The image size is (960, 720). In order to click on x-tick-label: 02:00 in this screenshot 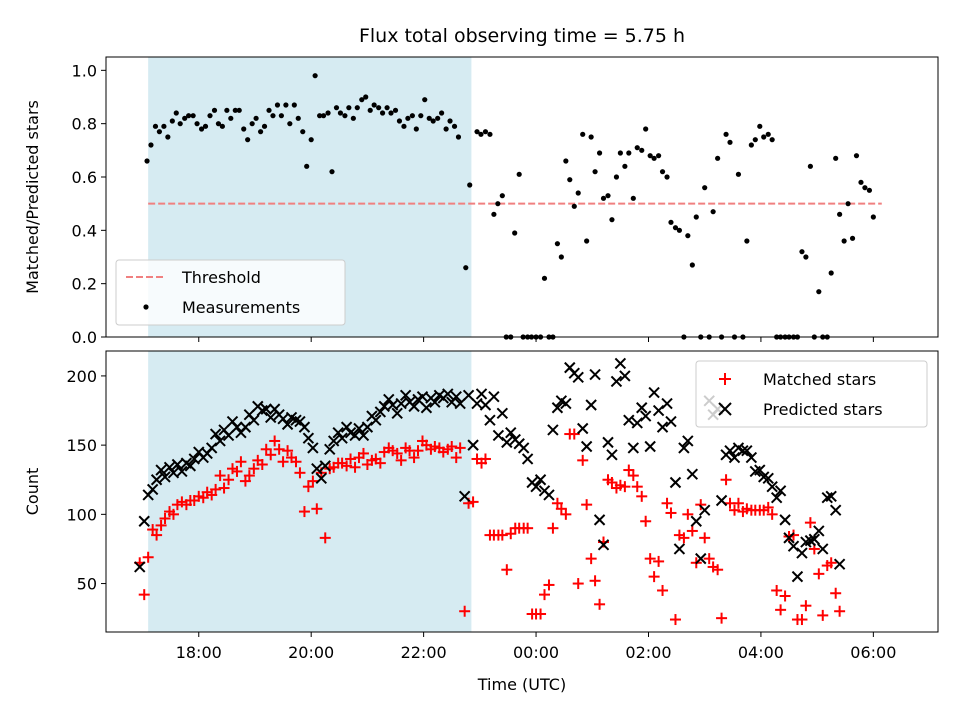, I will do `click(648, 652)`.